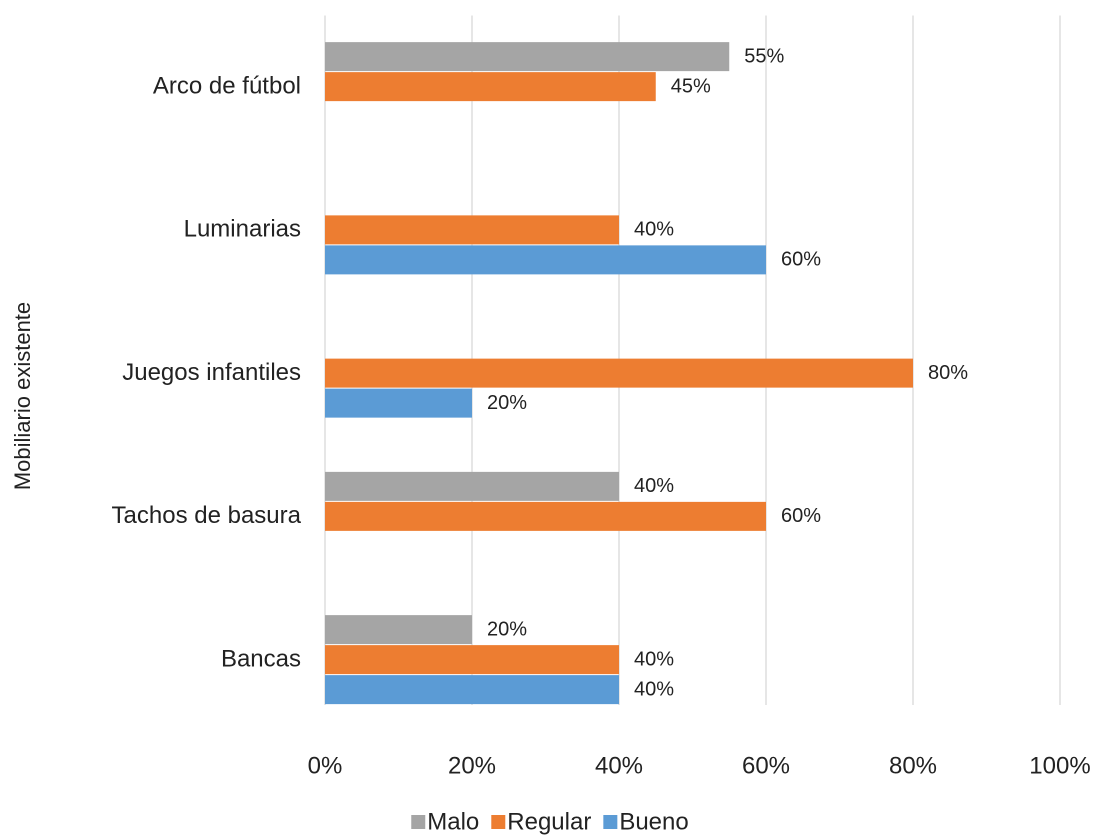  What do you see at coordinates (207, 515) in the screenshot?
I see `y-tick-label: Tachos de basura` at bounding box center [207, 515].